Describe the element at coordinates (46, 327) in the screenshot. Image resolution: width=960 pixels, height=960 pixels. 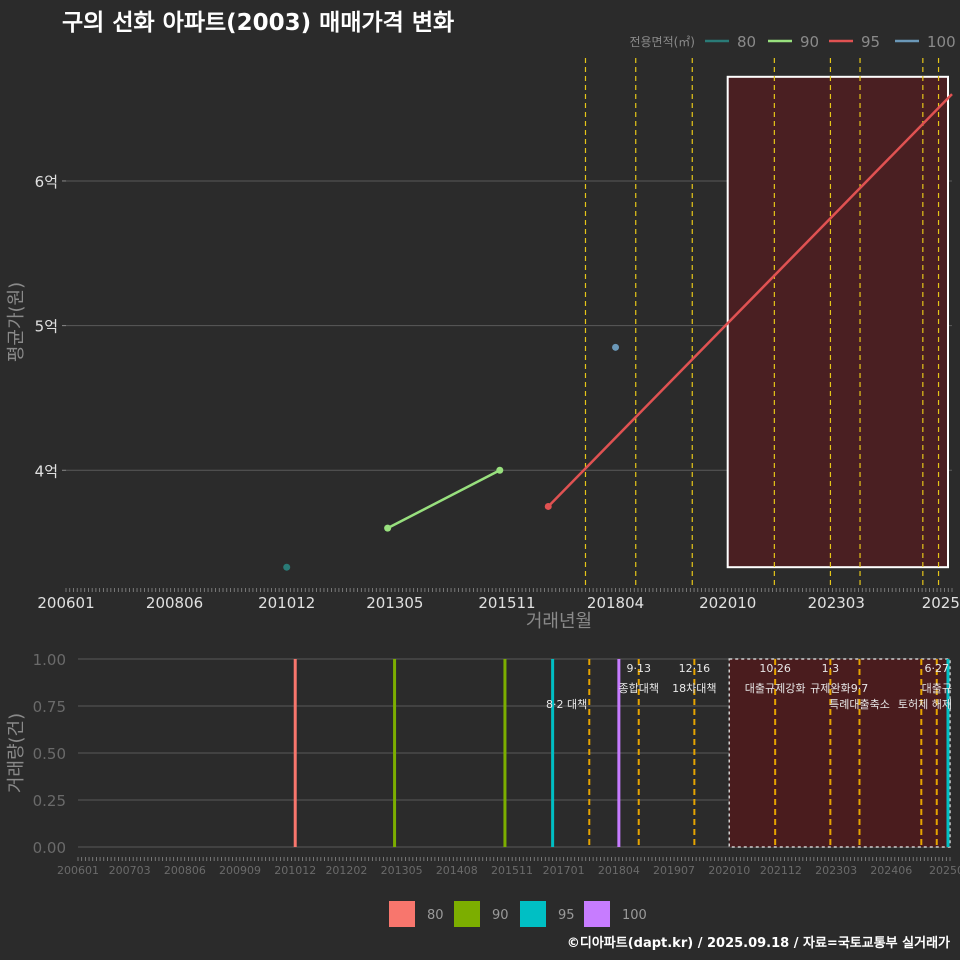
I see `y-tick-label: 5억` at that location.